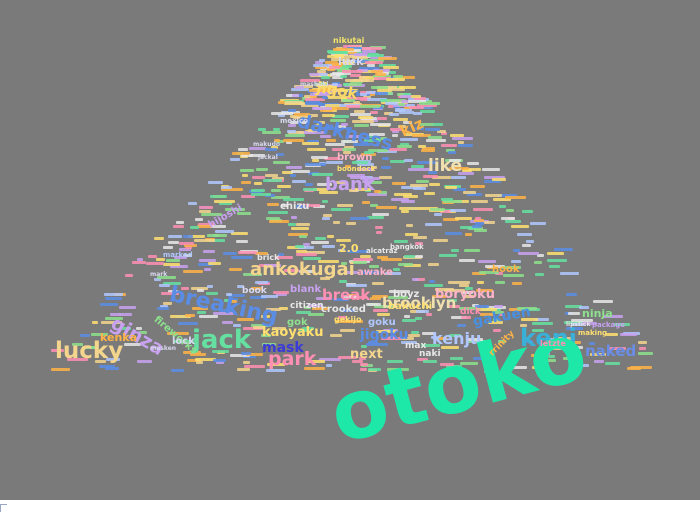 The height and width of the screenshot is (513, 700). Describe the element at coordinates (283, 348) in the screenshot. I see `cloud-word: mask` at that location.